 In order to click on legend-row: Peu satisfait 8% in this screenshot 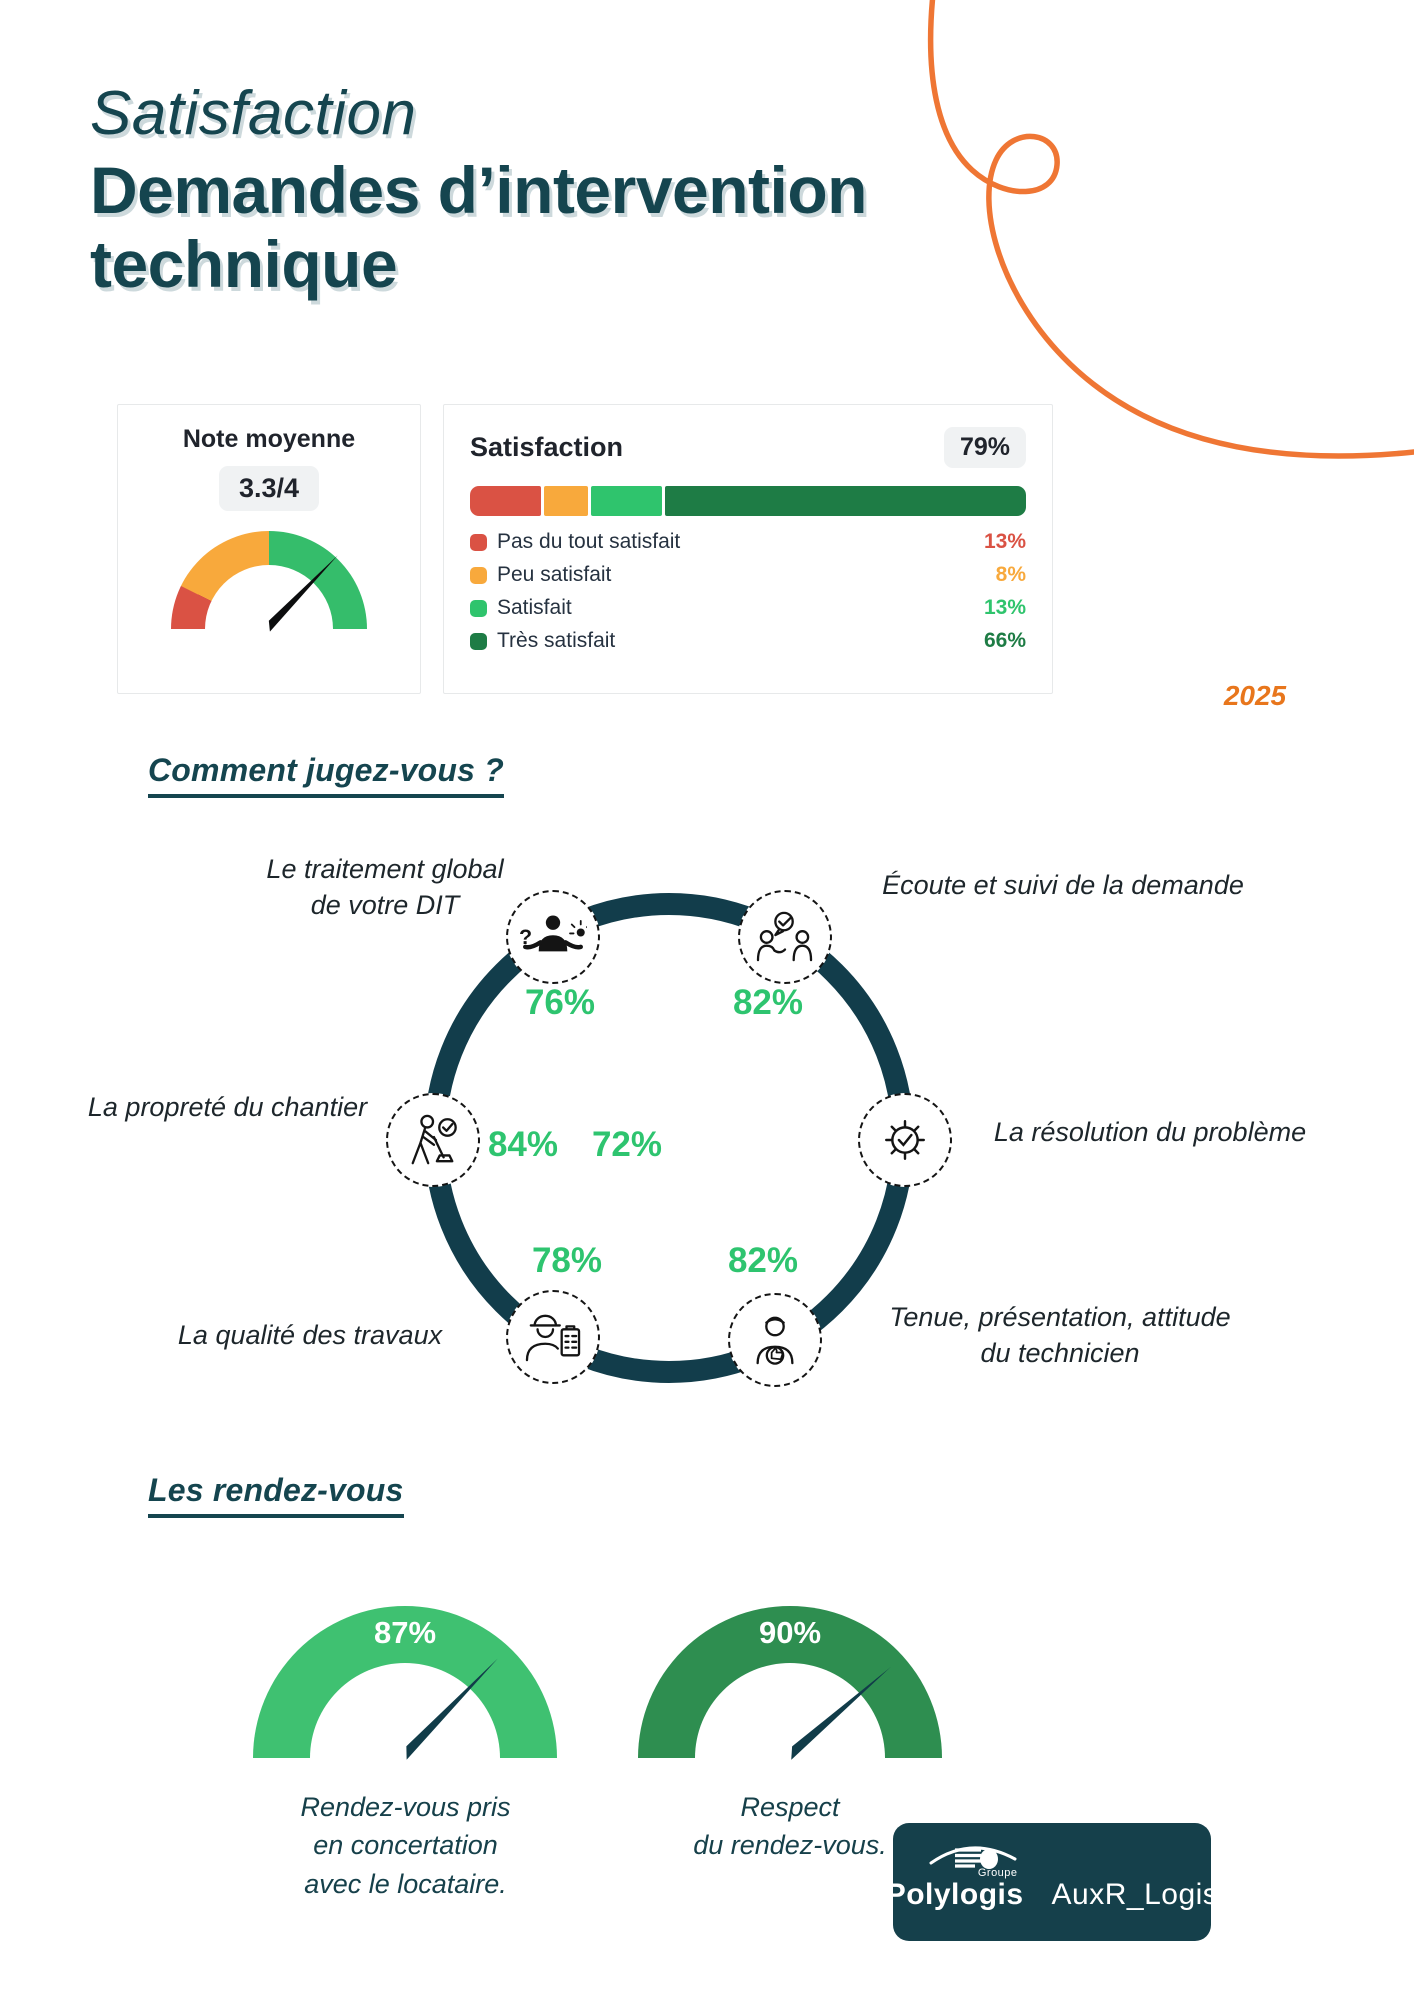, I will do `click(748, 575)`.